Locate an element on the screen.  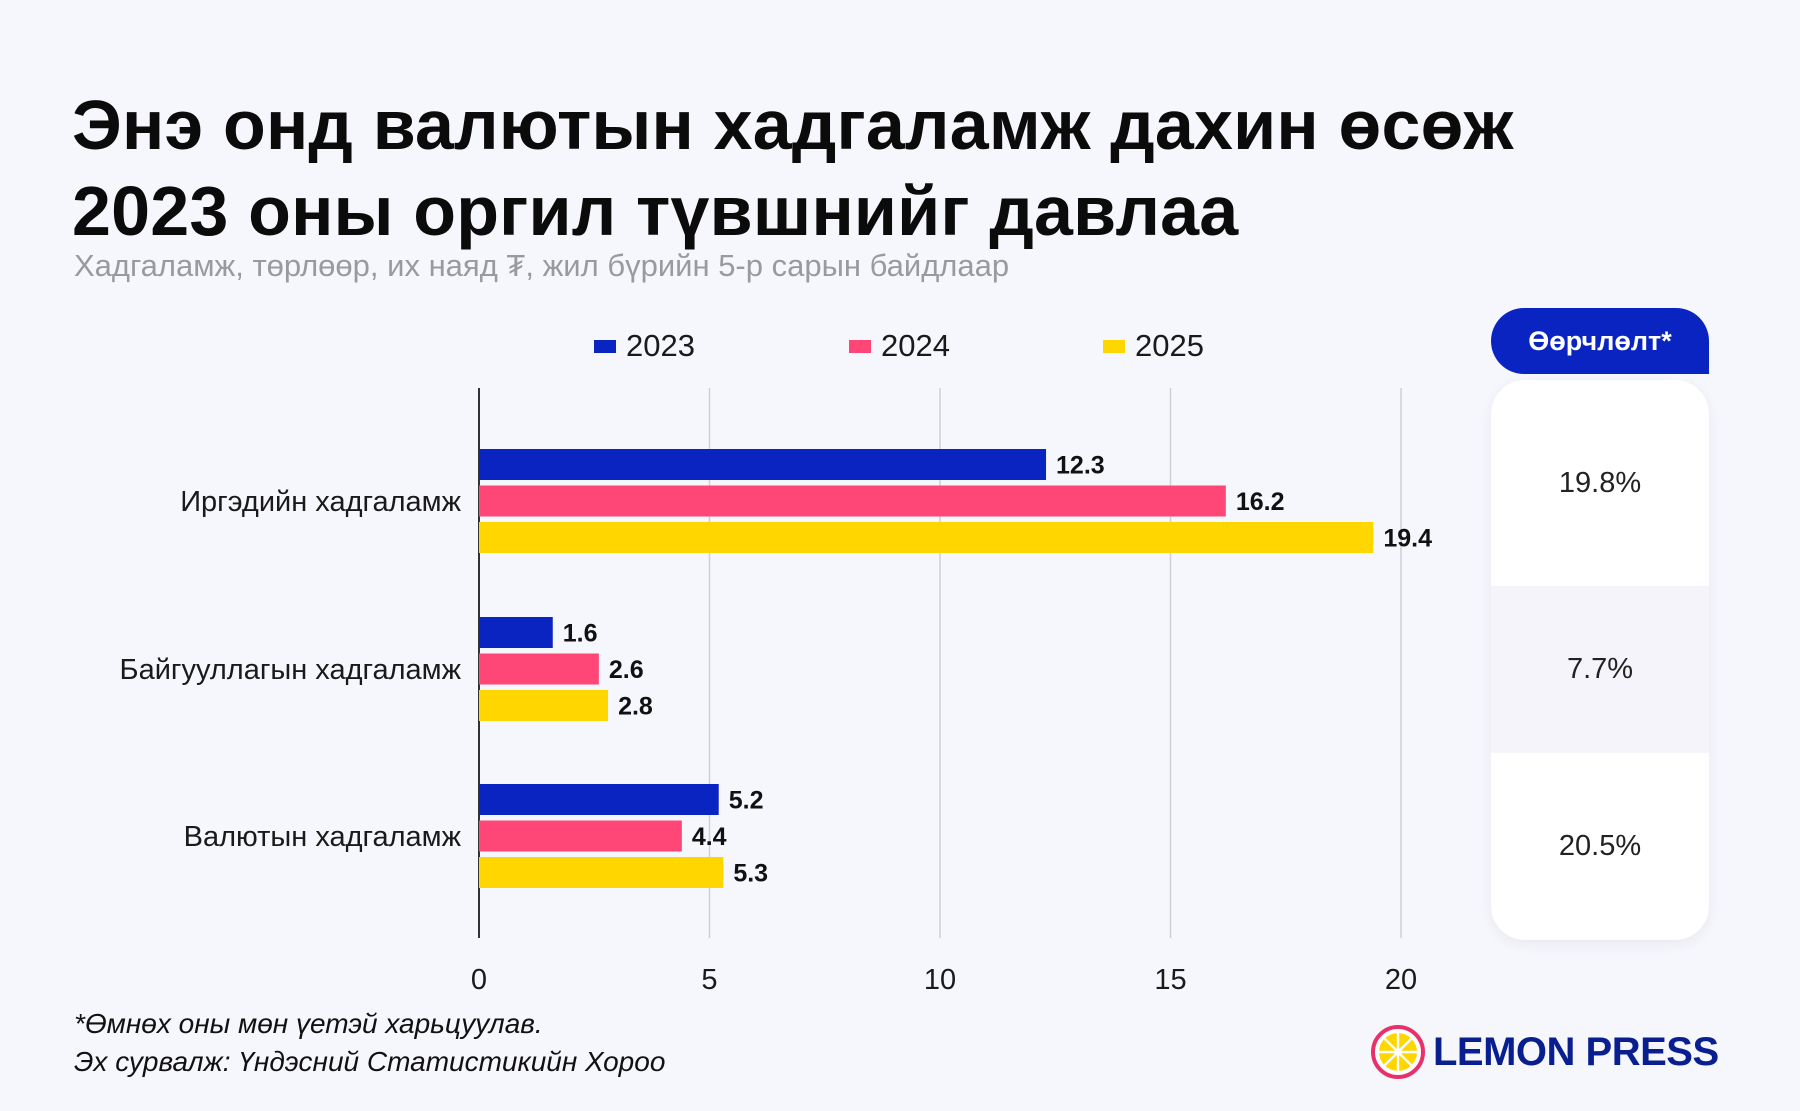
bar-value-label: 16.2 is located at coordinates (1260, 502).